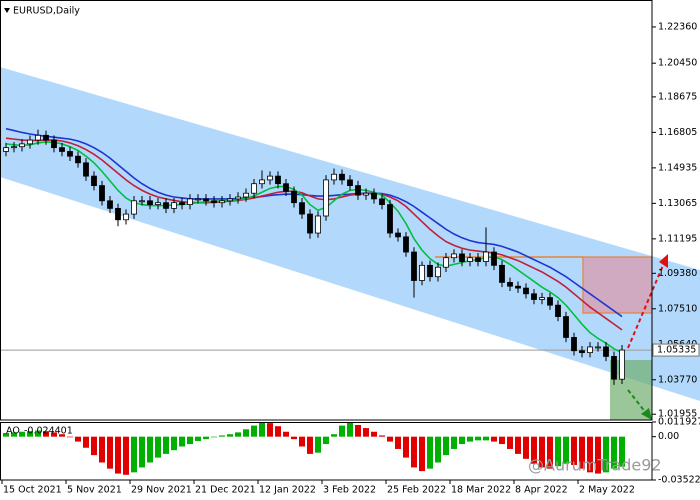 Image resolution: width=700 pixels, height=500 pixels. I want to click on x-tick-label: 25 Feb 2022, so click(416, 490).